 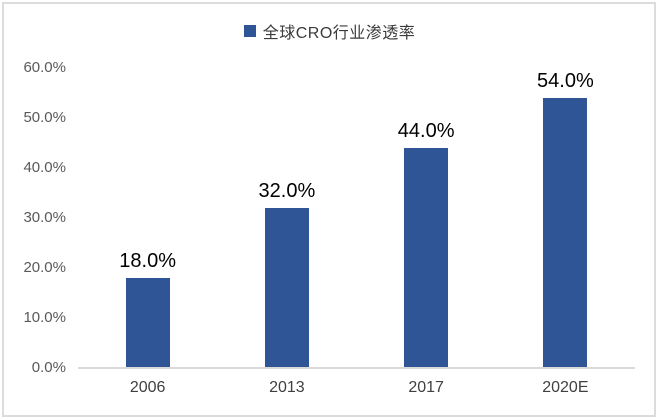 I want to click on bar-value-label: 54.0%, so click(x=565, y=81).